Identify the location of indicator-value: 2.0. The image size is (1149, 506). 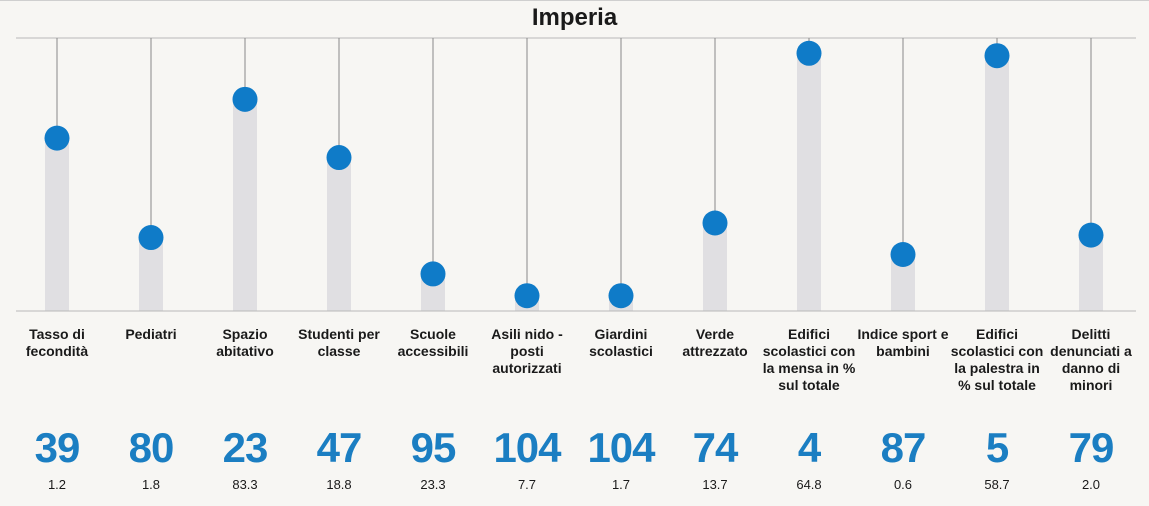
(1091, 484).